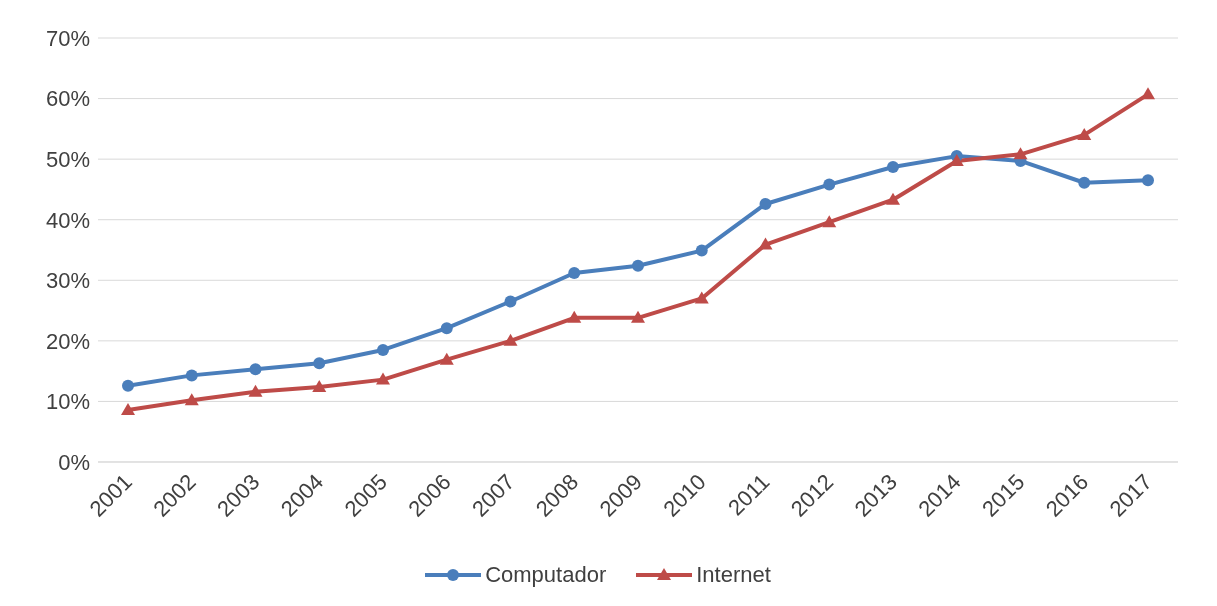  What do you see at coordinates (67, 341) in the screenshot?
I see `y-tick-label: 20%` at bounding box center [67, 341].